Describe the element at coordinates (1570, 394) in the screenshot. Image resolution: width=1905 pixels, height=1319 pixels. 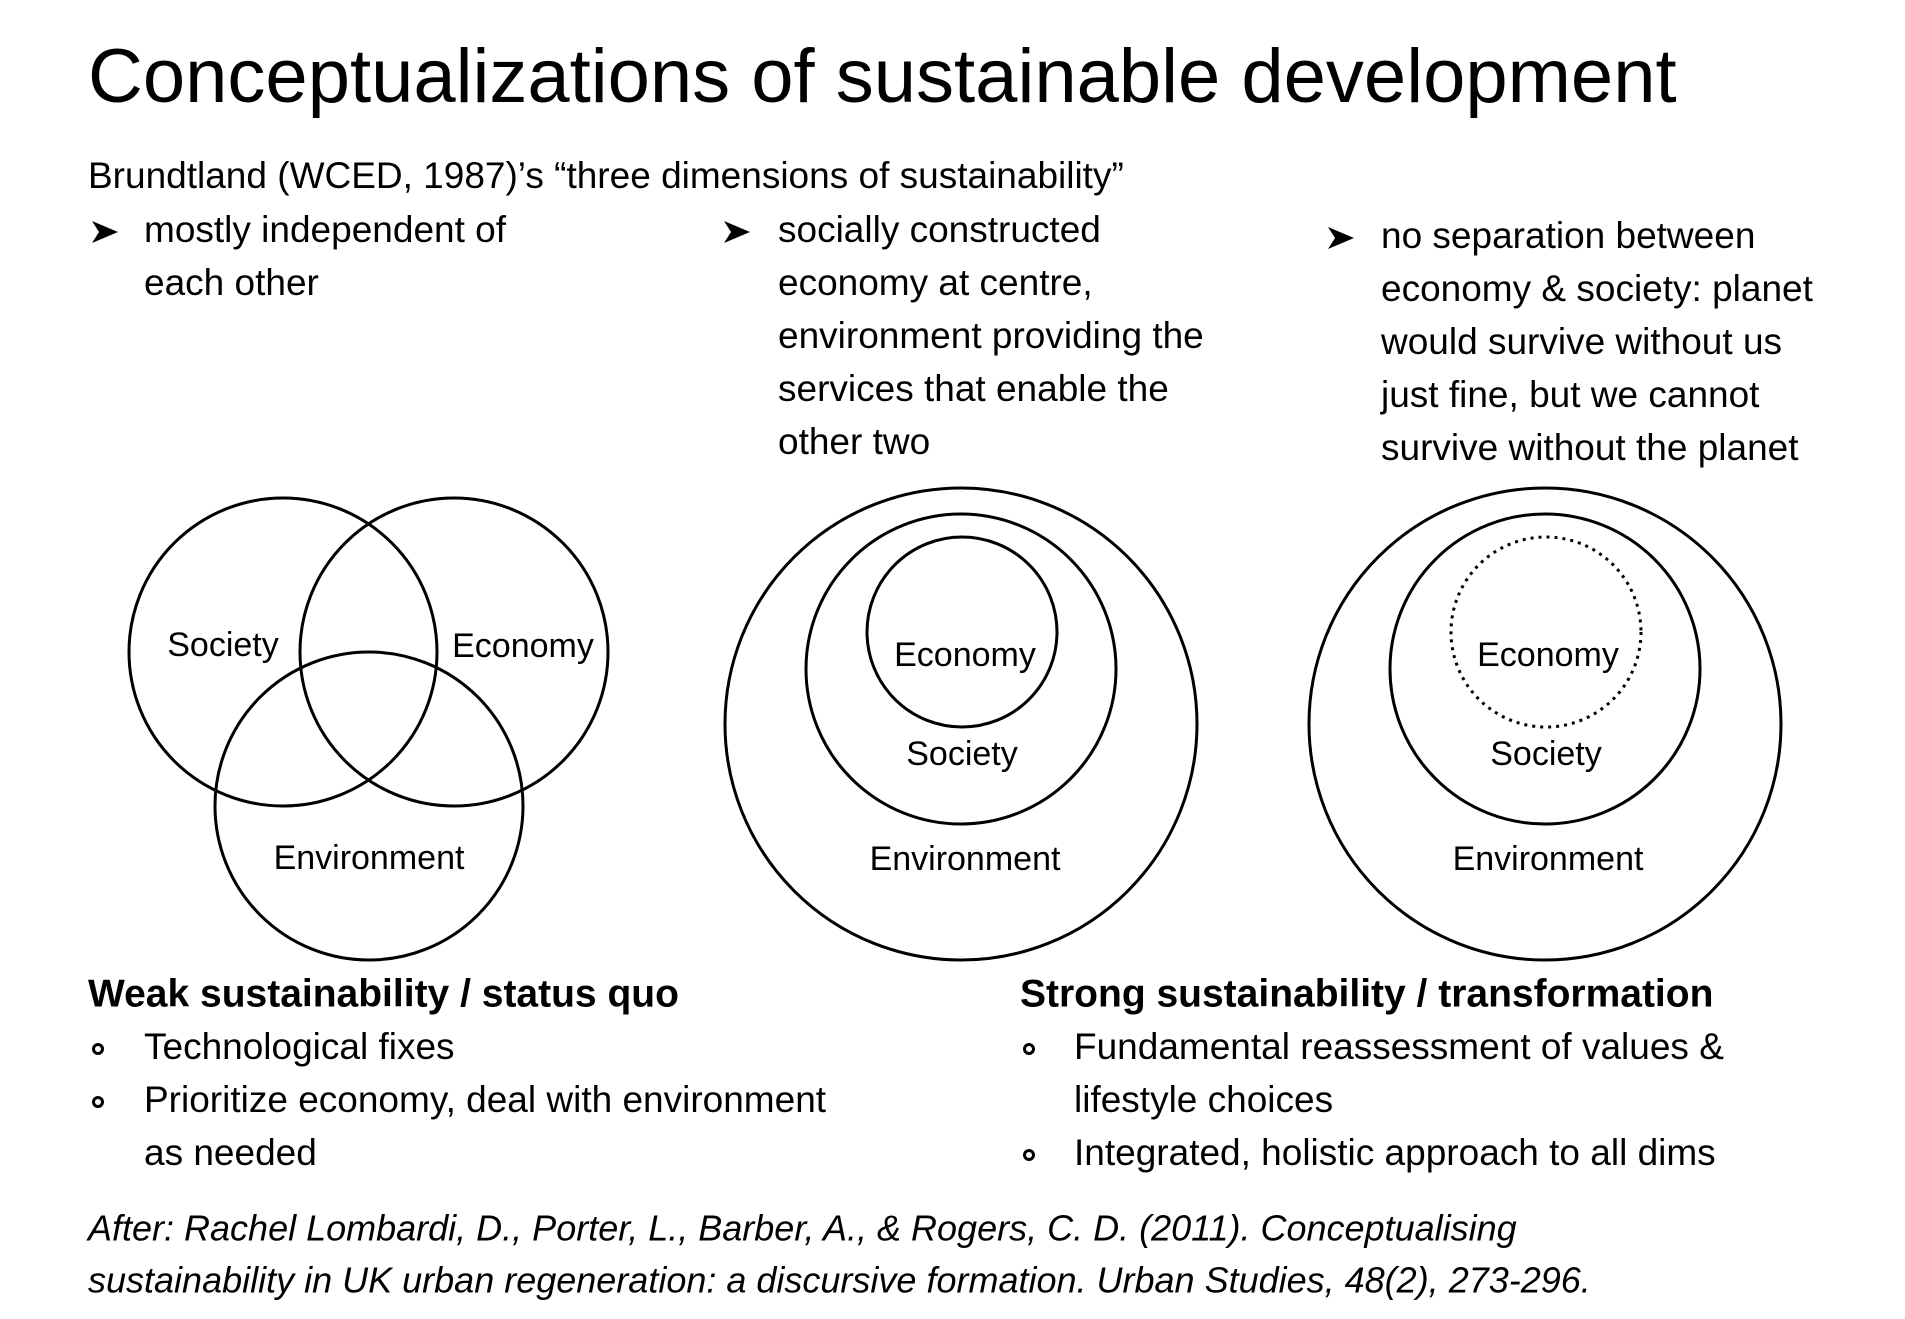
I see `bullet-text: just fine, but we cannot` at that location.